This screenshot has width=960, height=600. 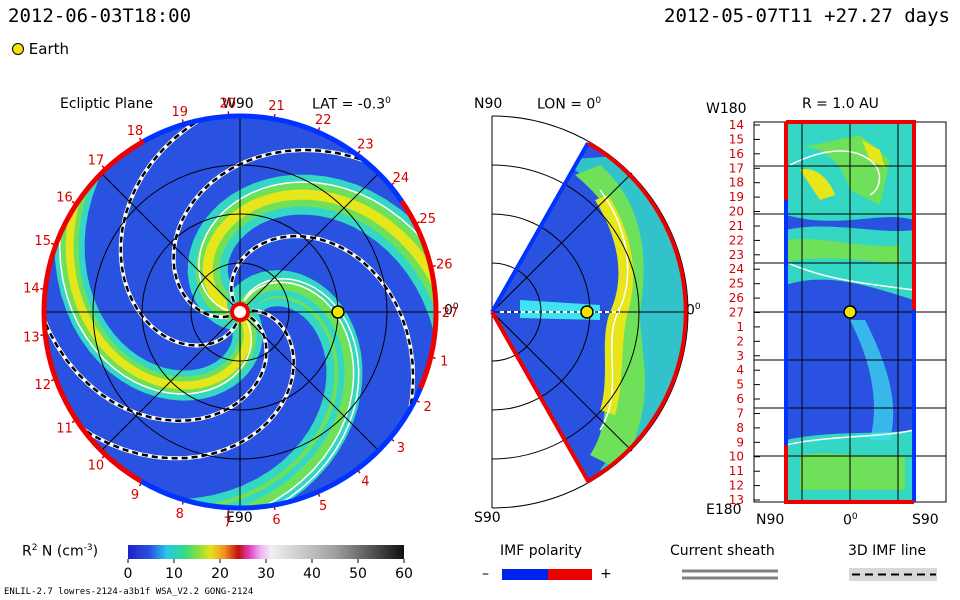 I want to click on polarity-positive-swatch, so click(x=570, y=574).